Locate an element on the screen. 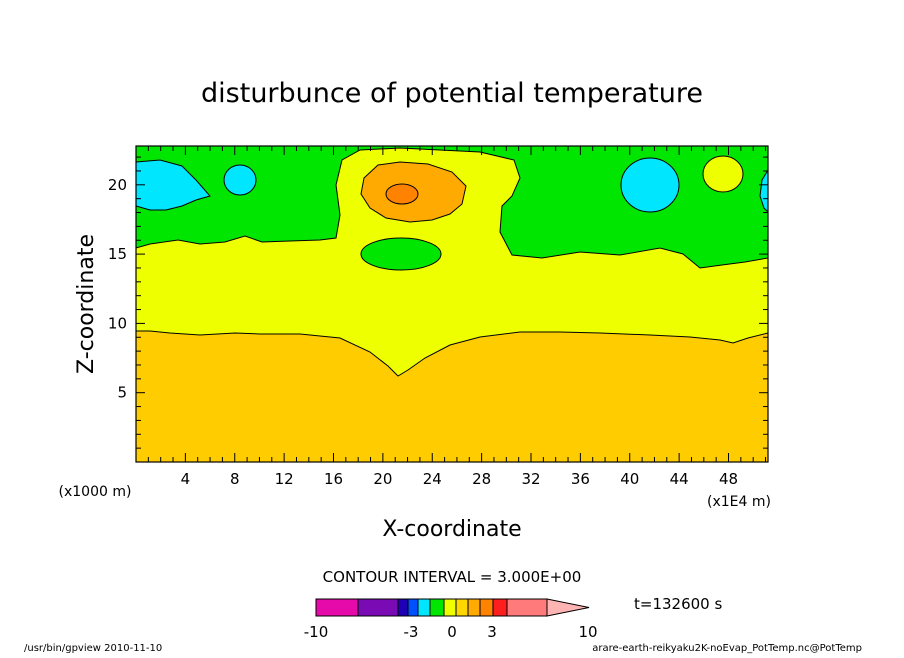  y-tick-label: 5 is located at coordinates (122, 393).